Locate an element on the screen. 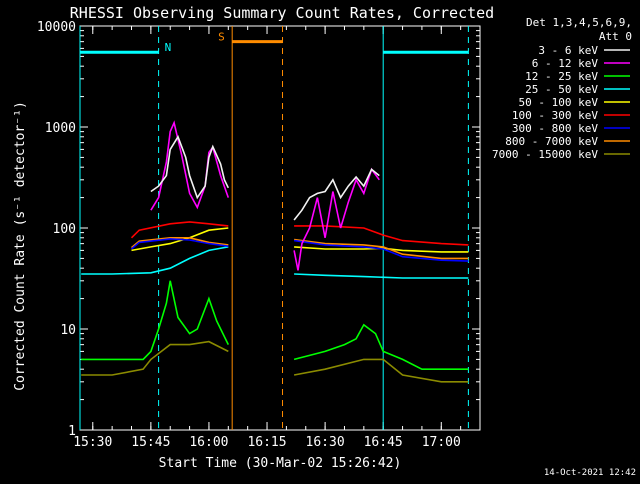  x-axis-label: Start Time (30-Mar-02 15:26:42) is located at coordinates (280, 463).